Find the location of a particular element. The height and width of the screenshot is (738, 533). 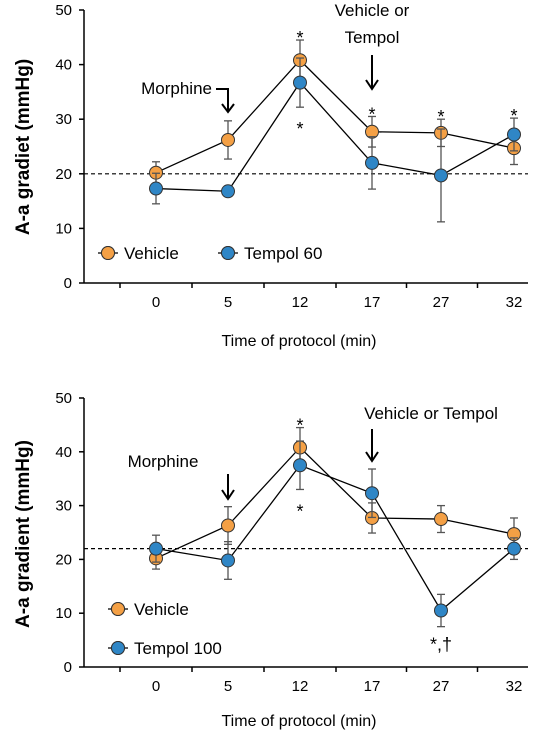

significance-mark: *,† is located at coordinates (441, 645).